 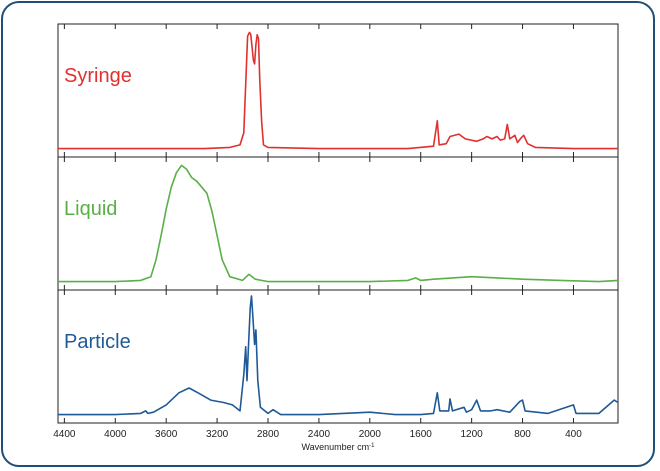 What do you see at coordinates (64, 434) in the screenshot?
I see `x-tick-label: 4400` at bounding box center [64, 434].